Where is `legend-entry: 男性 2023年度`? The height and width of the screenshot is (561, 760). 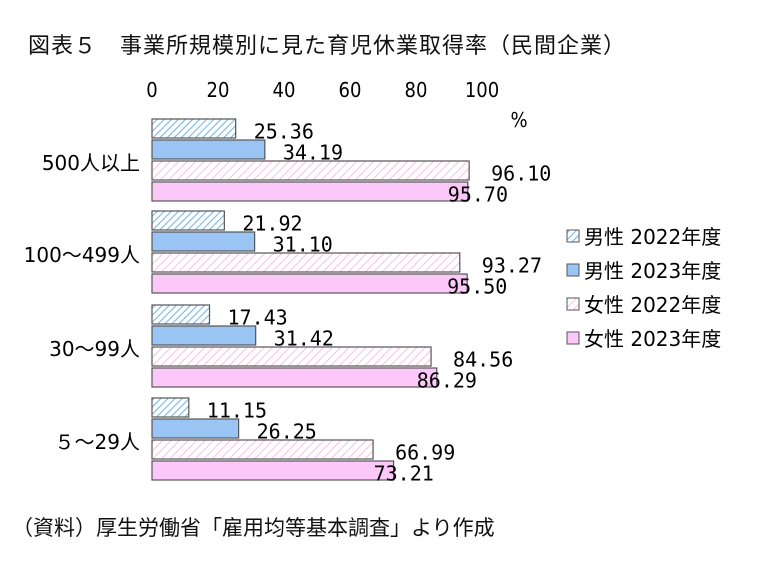
legend-entry: 男性 2023年度 is located at coordinates (652, 271).